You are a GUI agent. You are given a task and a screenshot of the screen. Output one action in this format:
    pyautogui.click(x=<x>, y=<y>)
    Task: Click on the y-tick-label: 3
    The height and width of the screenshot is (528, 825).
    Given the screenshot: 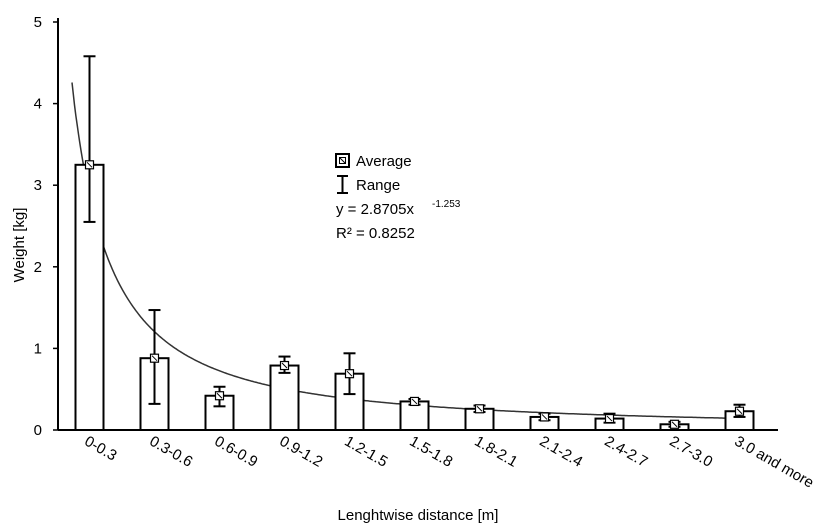 What is the action you would take?
    pyautogui.click(x=38, y=185)
    